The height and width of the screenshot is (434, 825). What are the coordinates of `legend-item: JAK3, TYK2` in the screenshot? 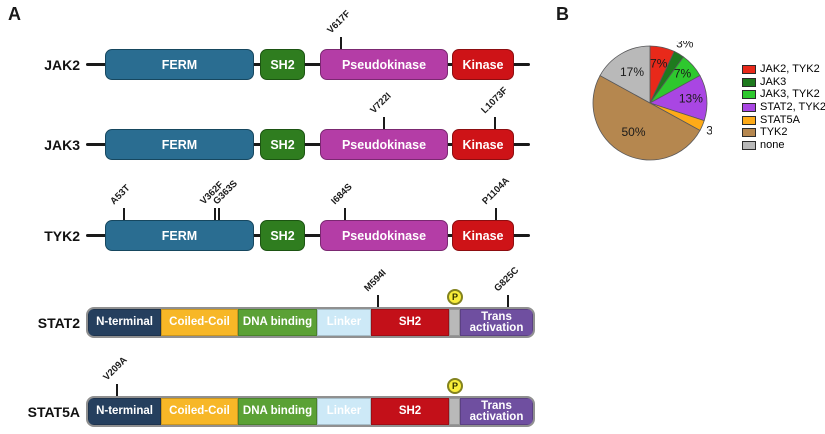 It's located at (783, 94).